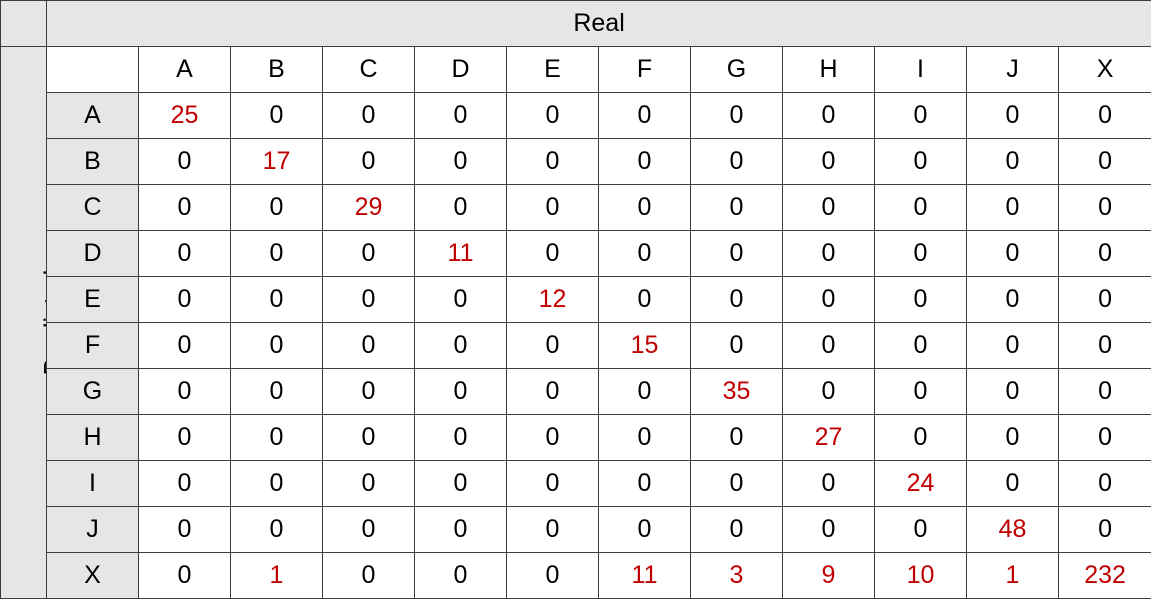 The height and width of the screenshot is (599, 1151). I want to click on row-header-j: J, so click(92, 529).